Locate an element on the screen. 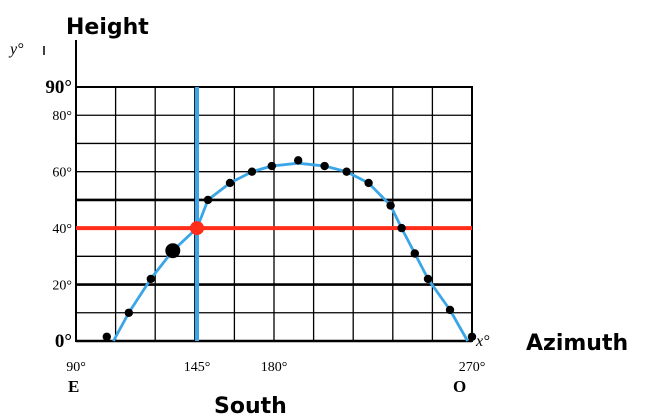 The height and width of the screenshot is (416, 648). x-tick-label: 90° is located at coordinates (76, 367).